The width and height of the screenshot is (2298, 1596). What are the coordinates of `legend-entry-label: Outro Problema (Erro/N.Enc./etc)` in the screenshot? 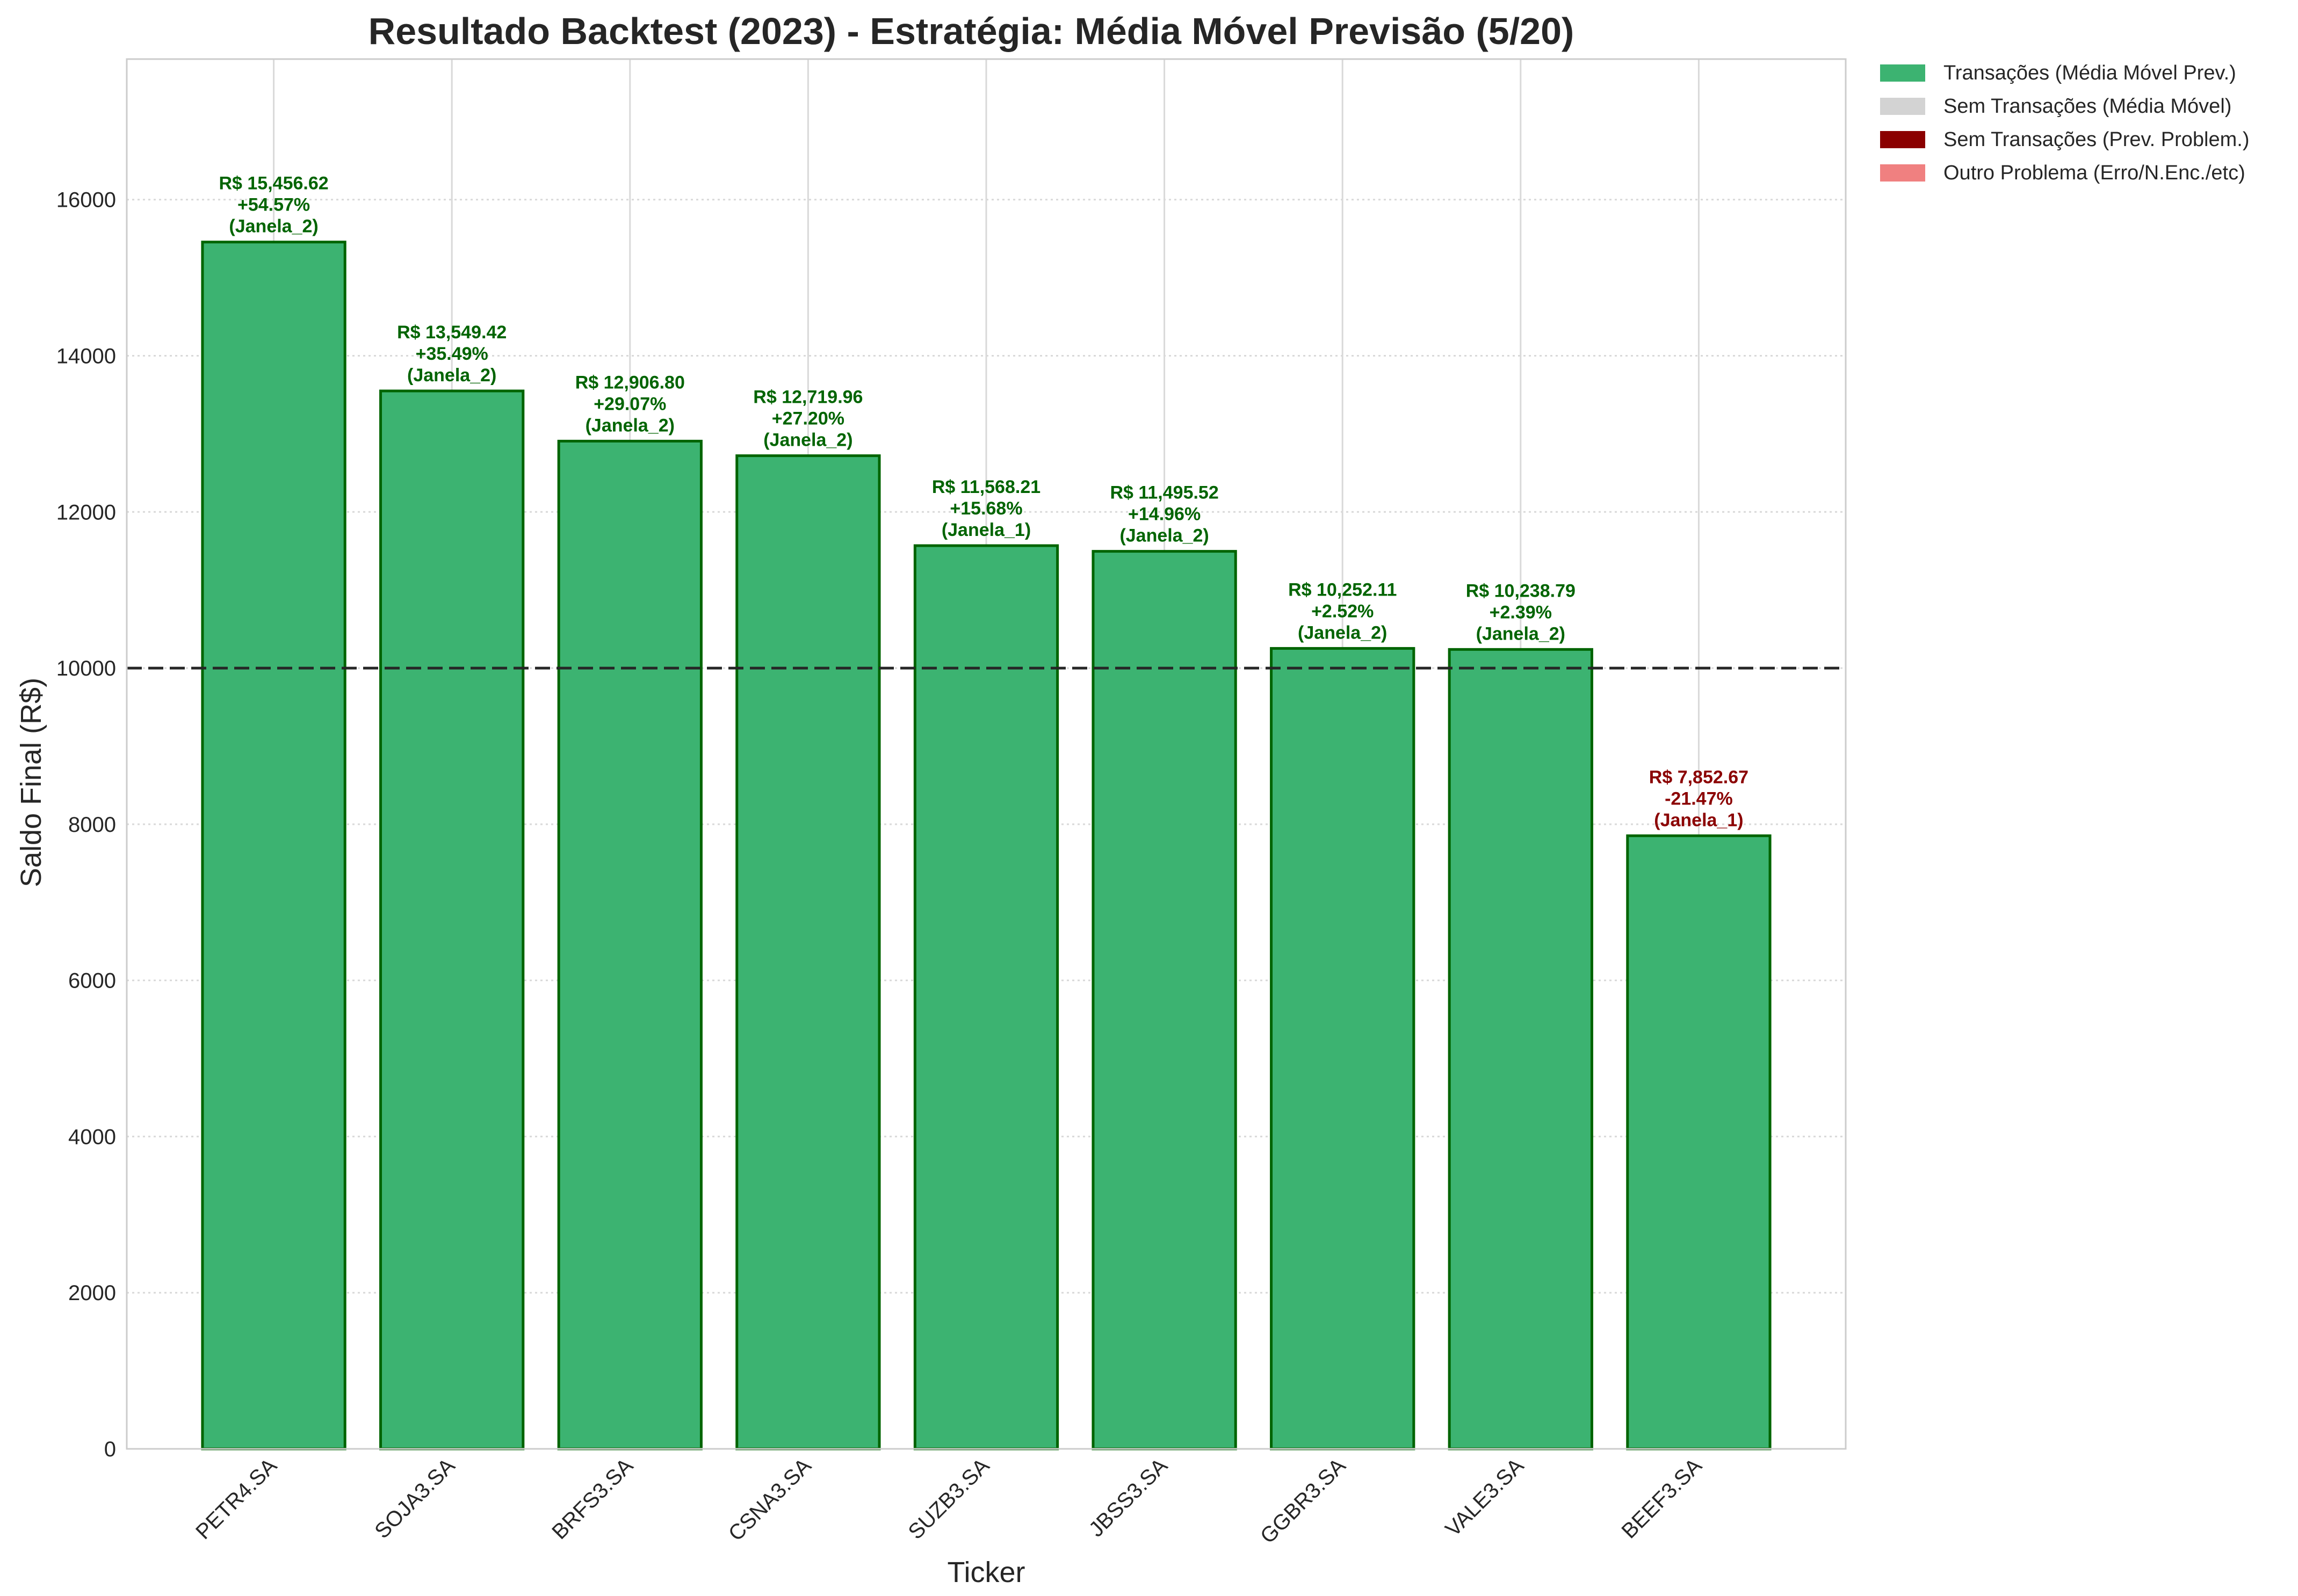 It's located at (2094, 173).